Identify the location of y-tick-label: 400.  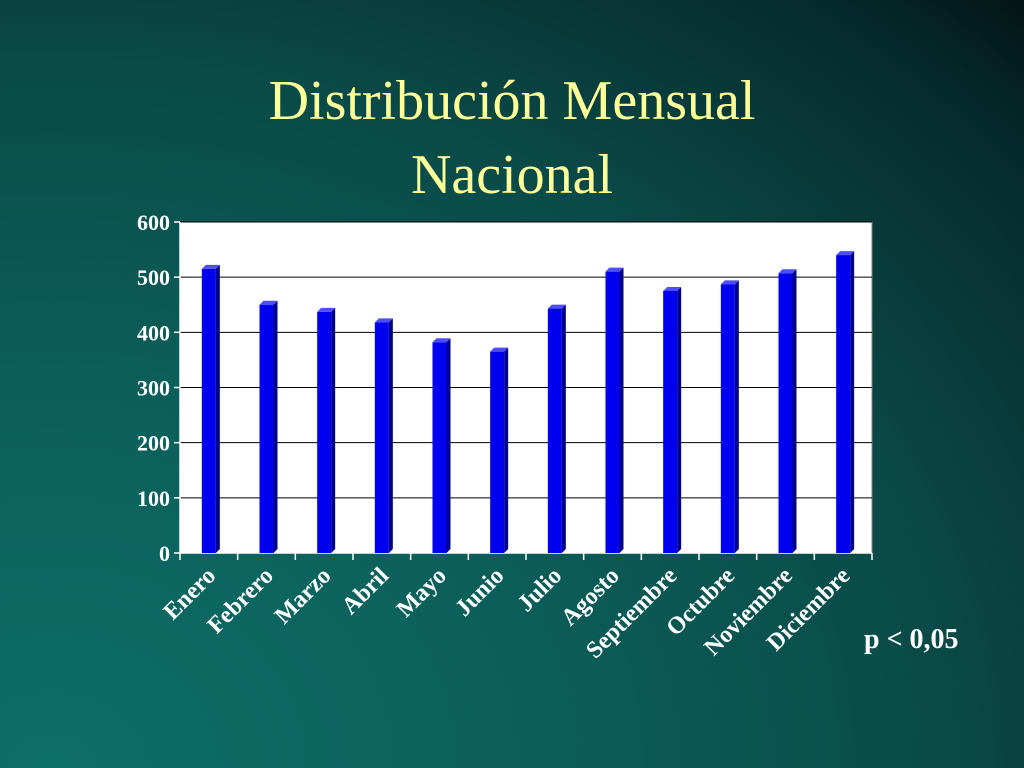
(153, 332).